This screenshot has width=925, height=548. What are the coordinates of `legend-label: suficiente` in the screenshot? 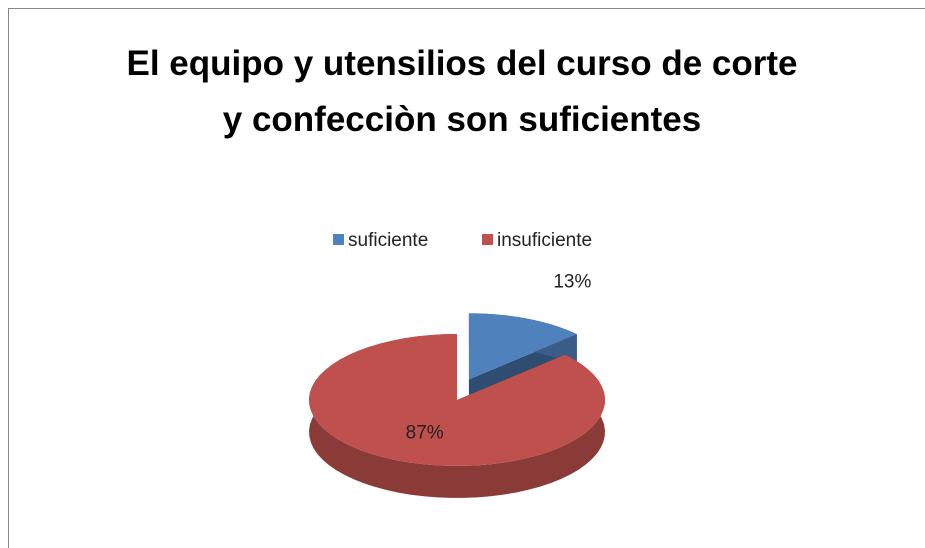 It's located at (388, 240).